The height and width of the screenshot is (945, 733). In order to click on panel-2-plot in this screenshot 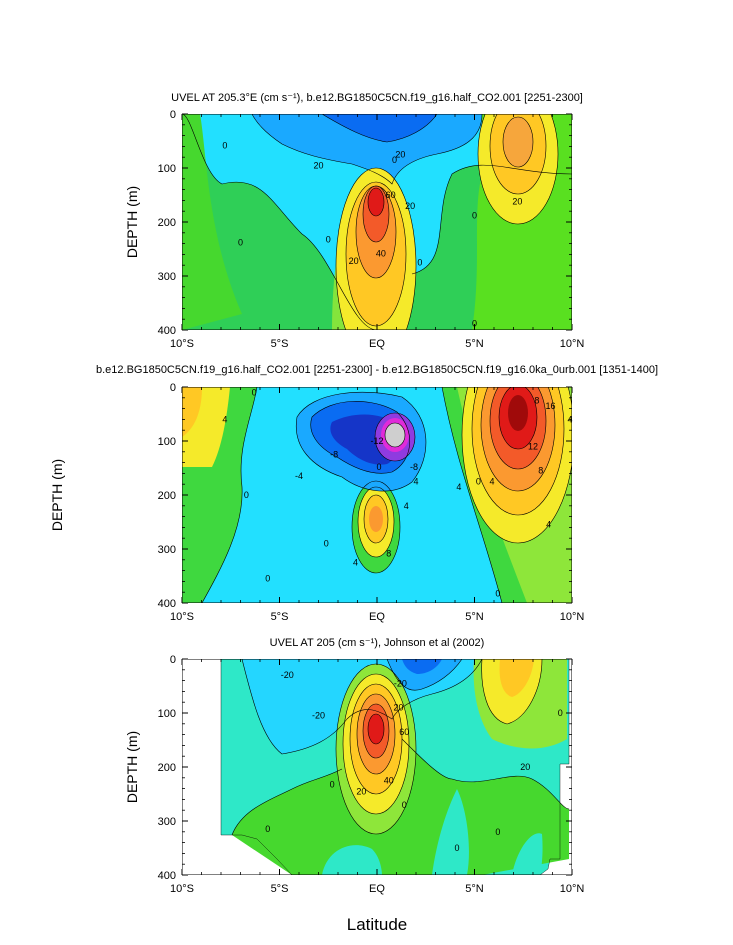, I will do `click(377, 495)`.